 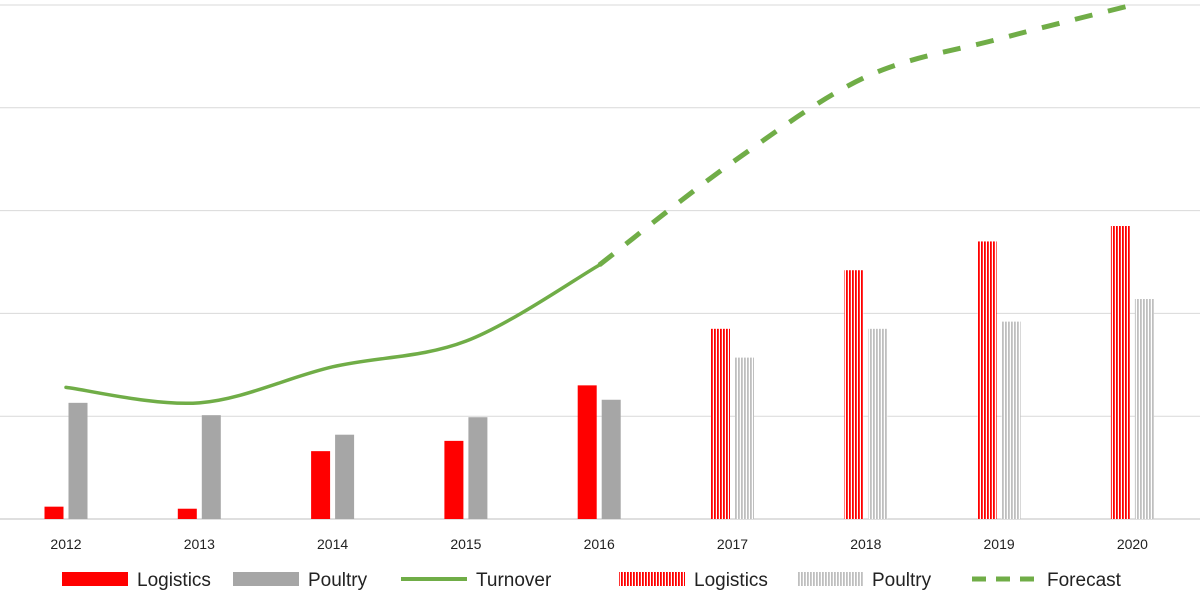 I want to click on x-tick-label: 2015, so click(x=465, y=544).